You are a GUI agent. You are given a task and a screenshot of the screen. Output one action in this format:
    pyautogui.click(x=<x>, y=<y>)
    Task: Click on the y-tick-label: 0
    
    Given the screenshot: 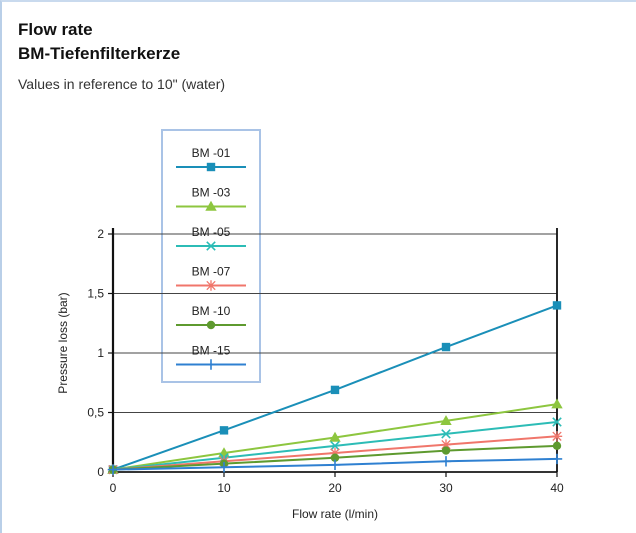 What is the action you would take?
    pyautogui.click(x=100, y=472)
    